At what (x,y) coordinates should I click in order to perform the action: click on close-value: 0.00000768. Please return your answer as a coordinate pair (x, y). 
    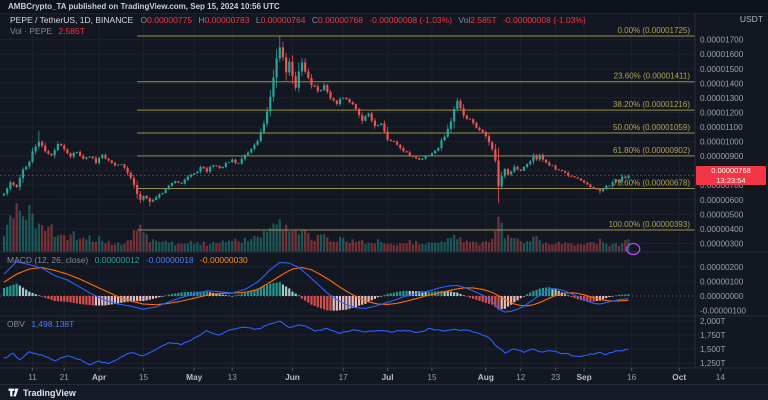
    Looking at the image, I should click on (340, 20).